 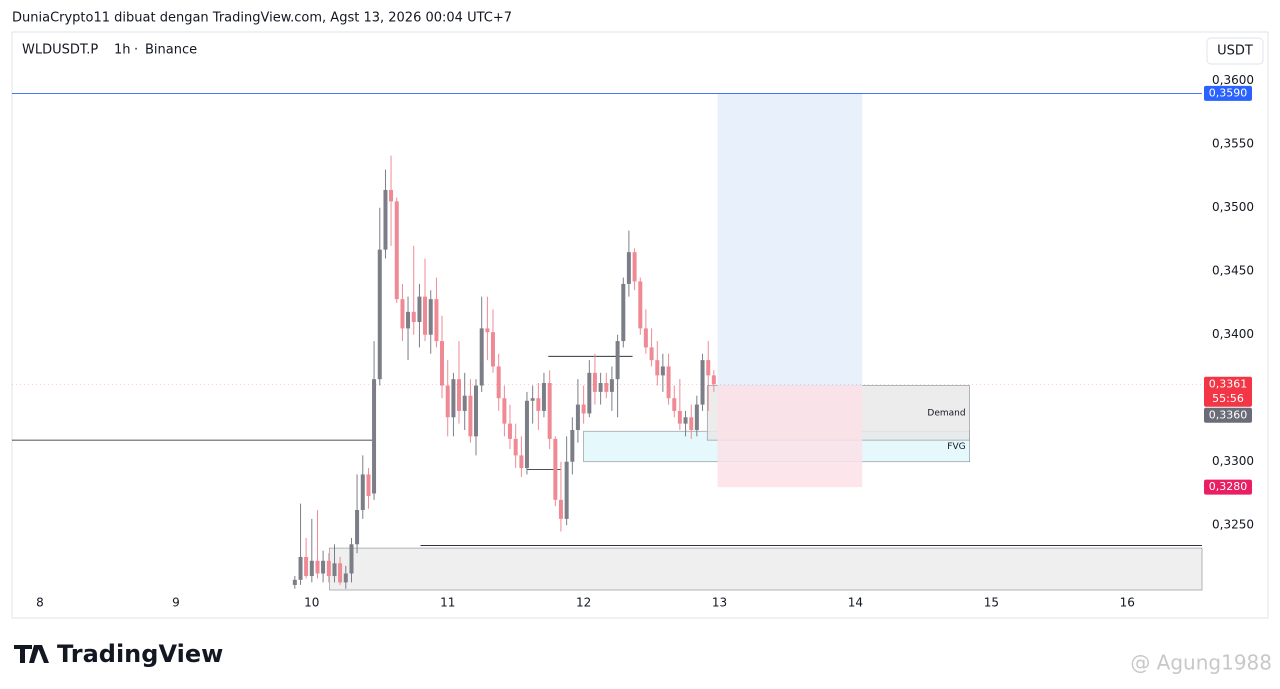 What do you see at coordinates (956, 447) in the screenshot?
I see `zone-label: FVG` at bounding box center [956, 447].